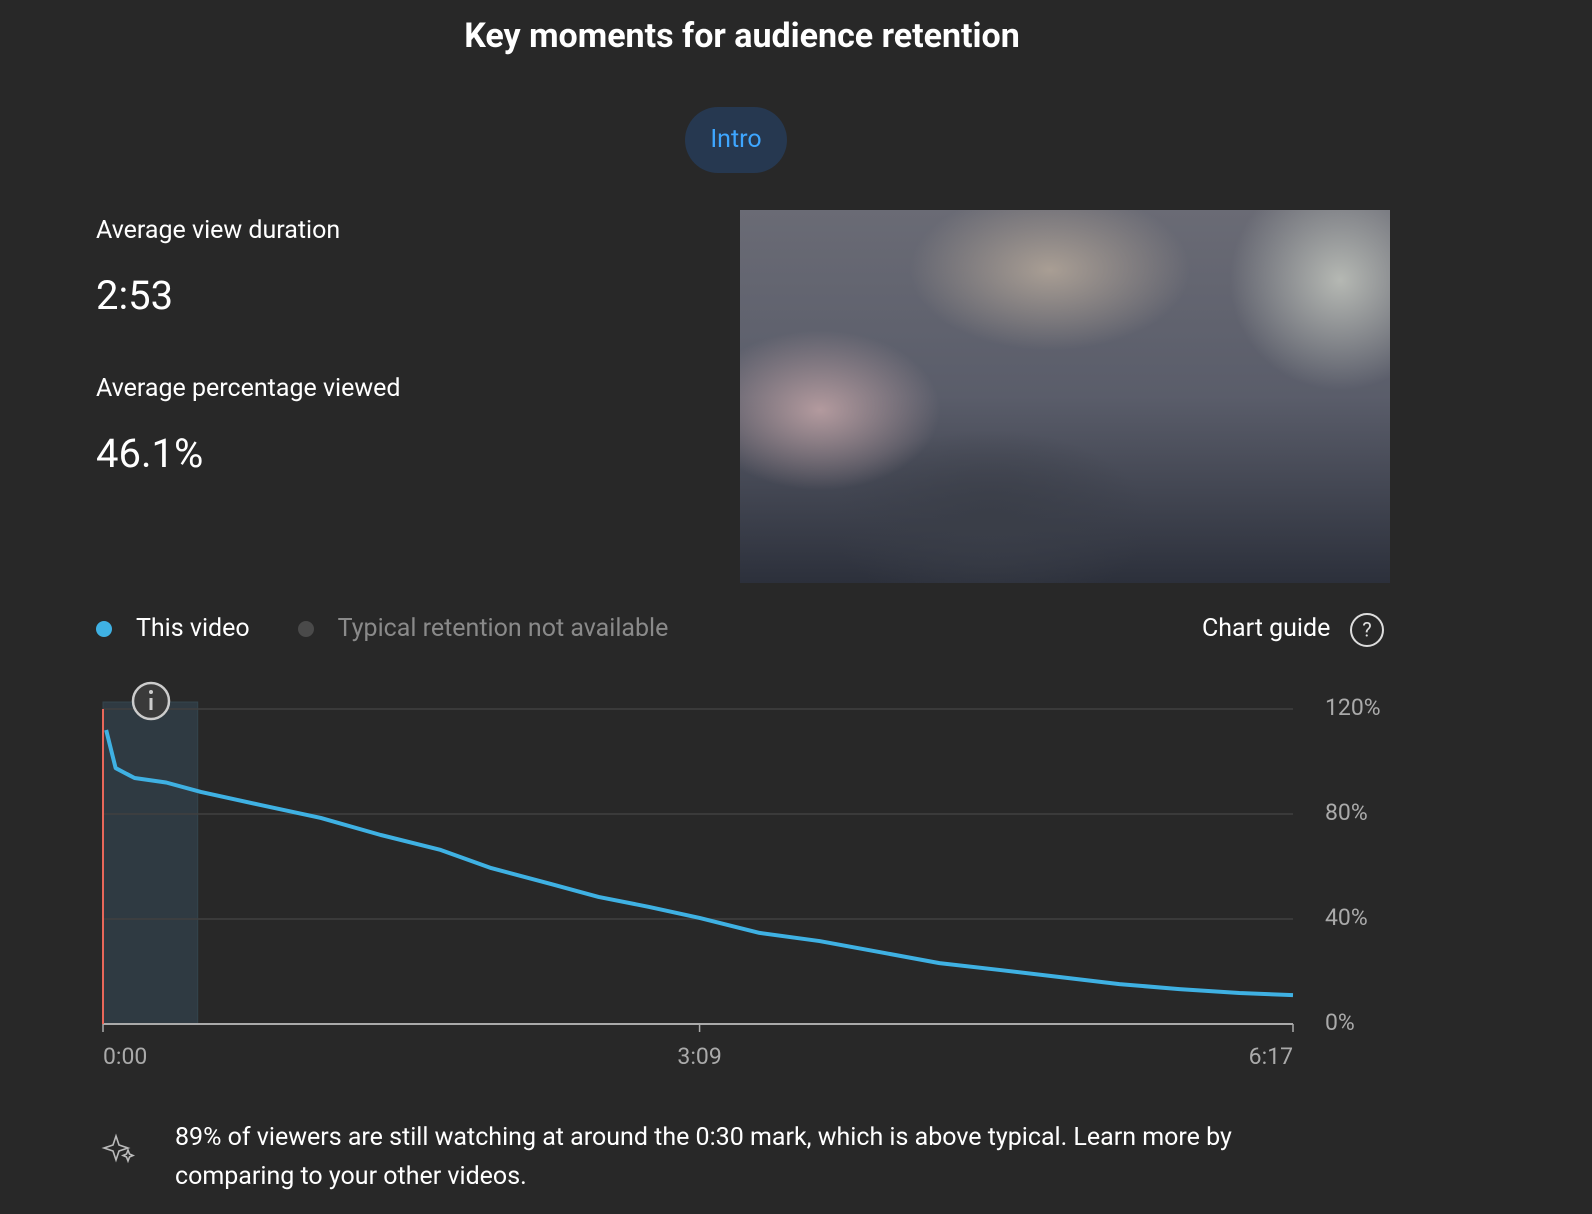 The height and width of the screenshot is (1214, 1592). I want to click on sparkle-icon, so click(118, 1148).